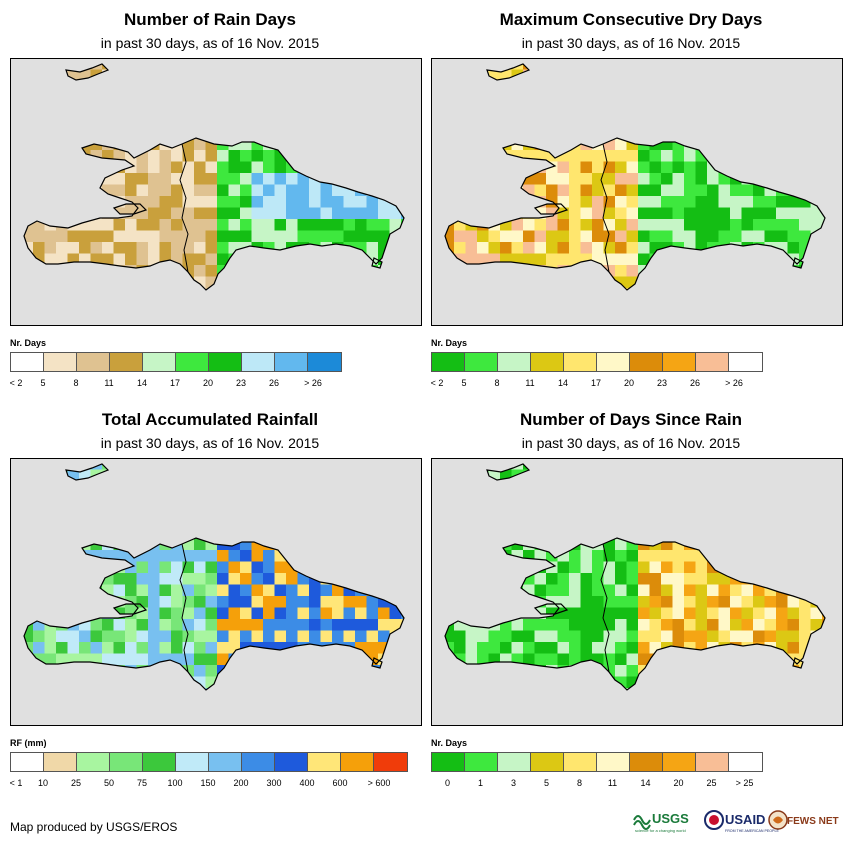 The height and width of the screenshot is (845, 854). I want to click on usgs-wordmark: USGS, so click(670, 818).